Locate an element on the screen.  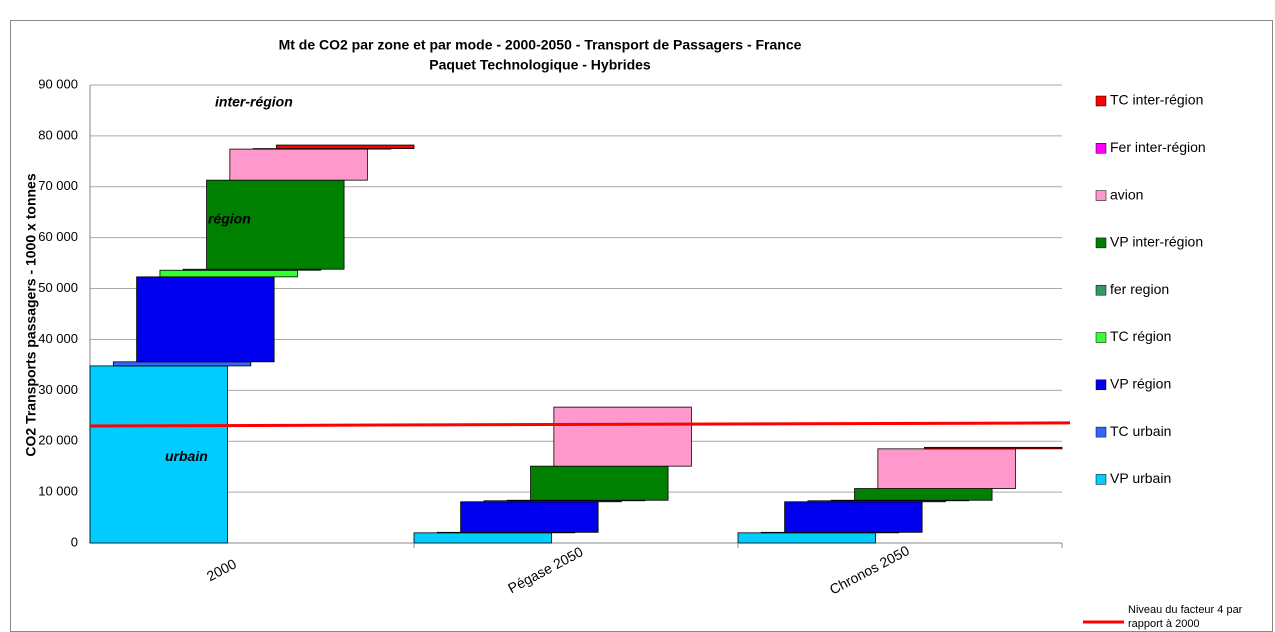
legend-label: TC région is located at coordinates (1140, 336).